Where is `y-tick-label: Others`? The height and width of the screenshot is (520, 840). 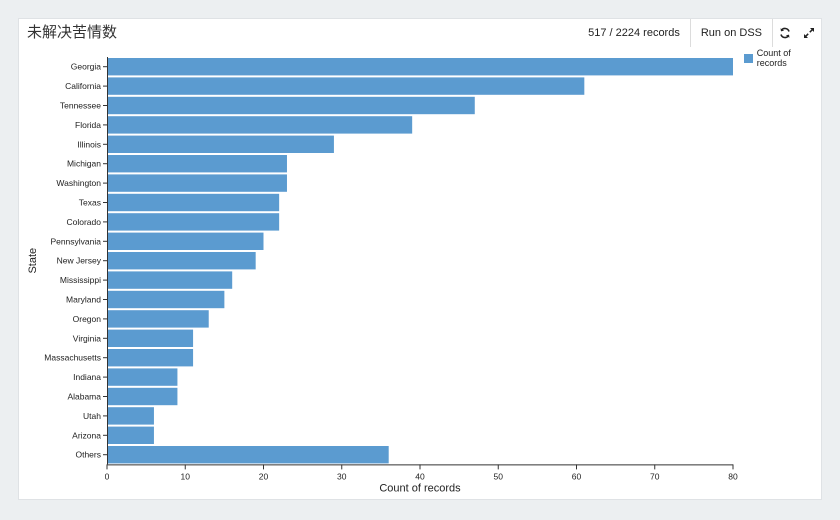 y-tick-label: Others is located at coordinates (88, 455).